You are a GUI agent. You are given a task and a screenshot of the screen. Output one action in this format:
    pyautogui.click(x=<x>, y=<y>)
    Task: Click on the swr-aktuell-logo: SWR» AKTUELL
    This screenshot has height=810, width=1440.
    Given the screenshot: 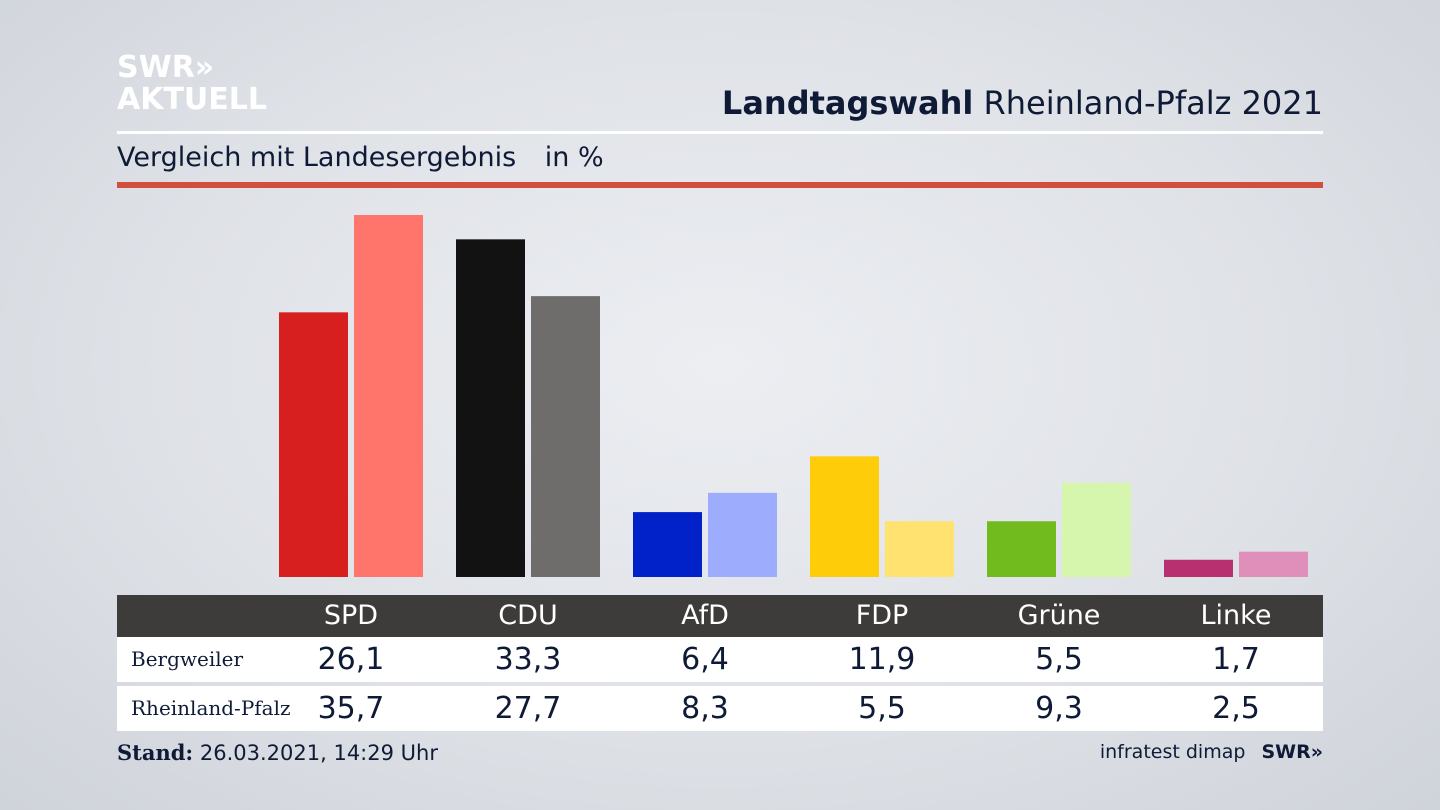 What is the action you would take?
    pyautogui.click(x=192, y=84)
    